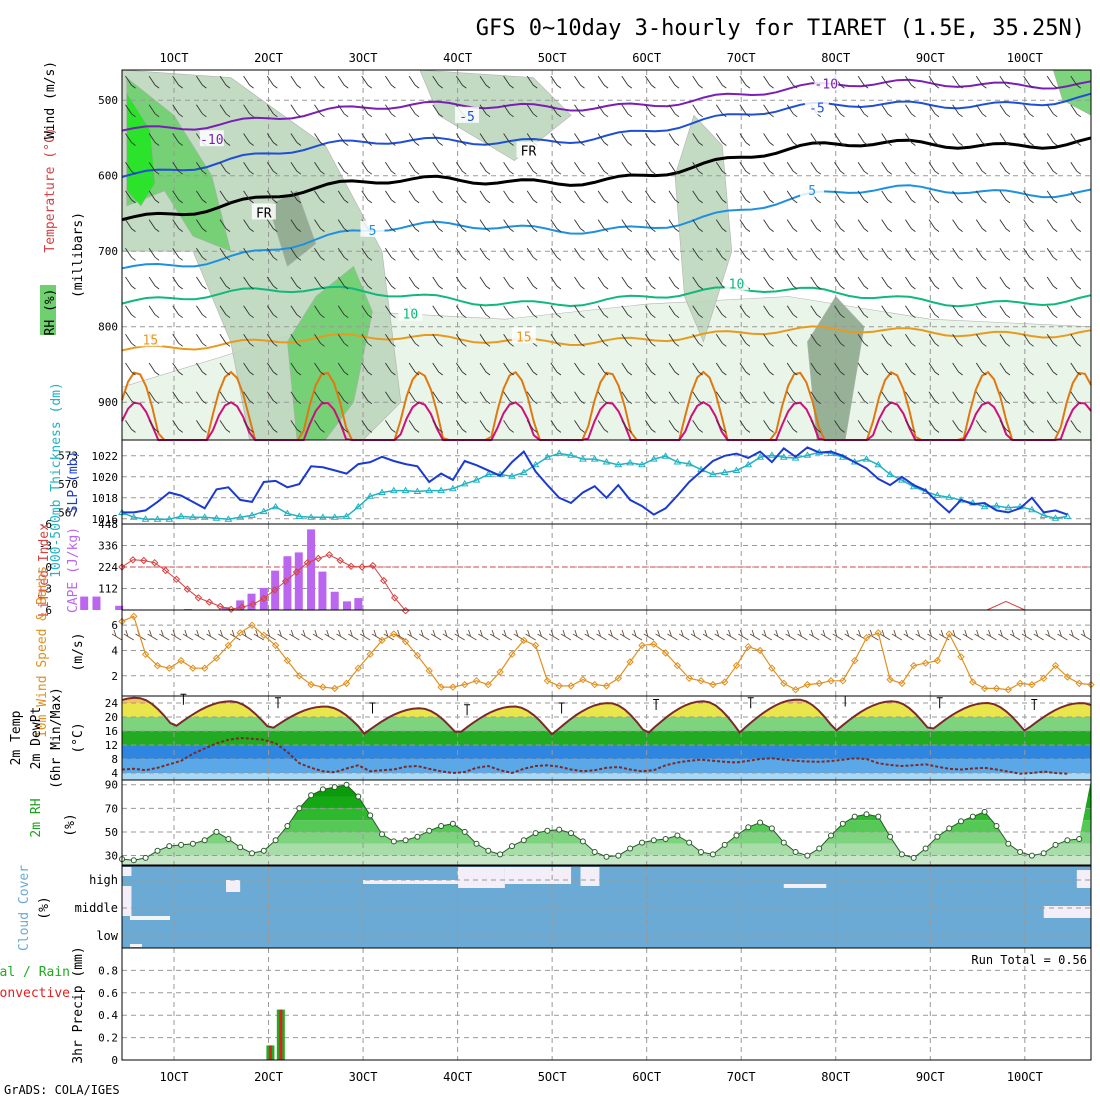  I want to click on rh-shade-mid, so click(703, 228).